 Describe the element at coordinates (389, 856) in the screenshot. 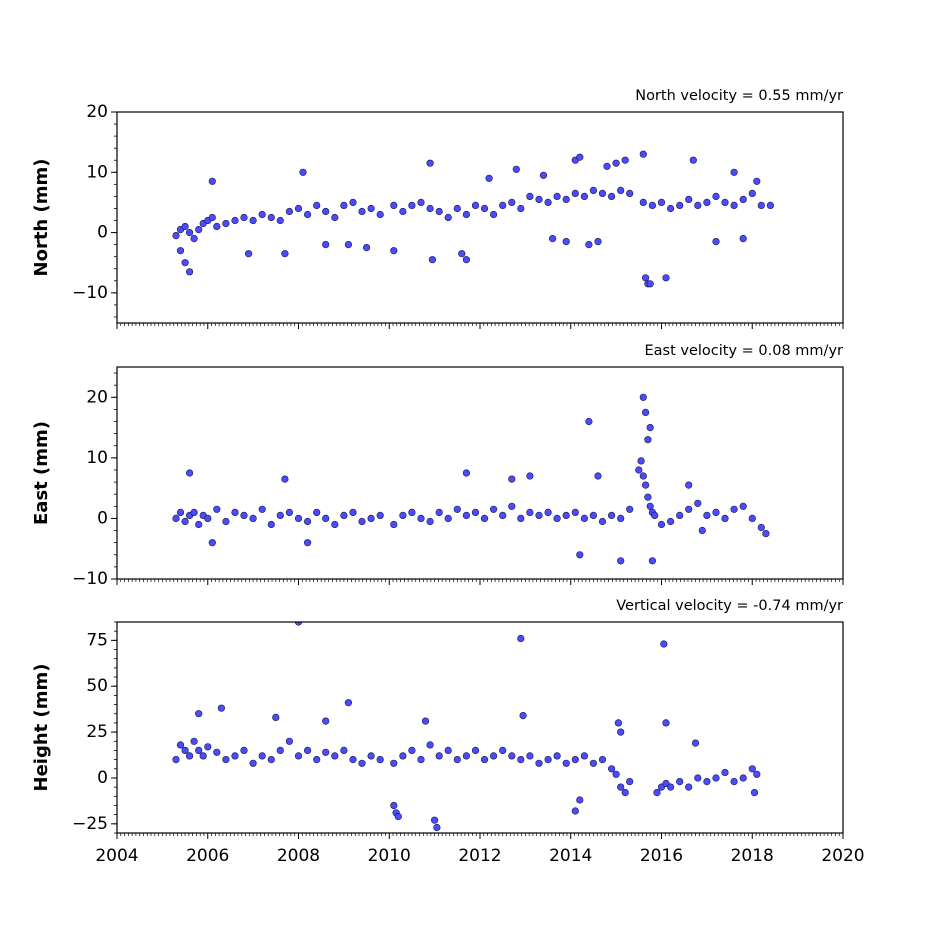

I see `x-tick-label: 2010` at that location.